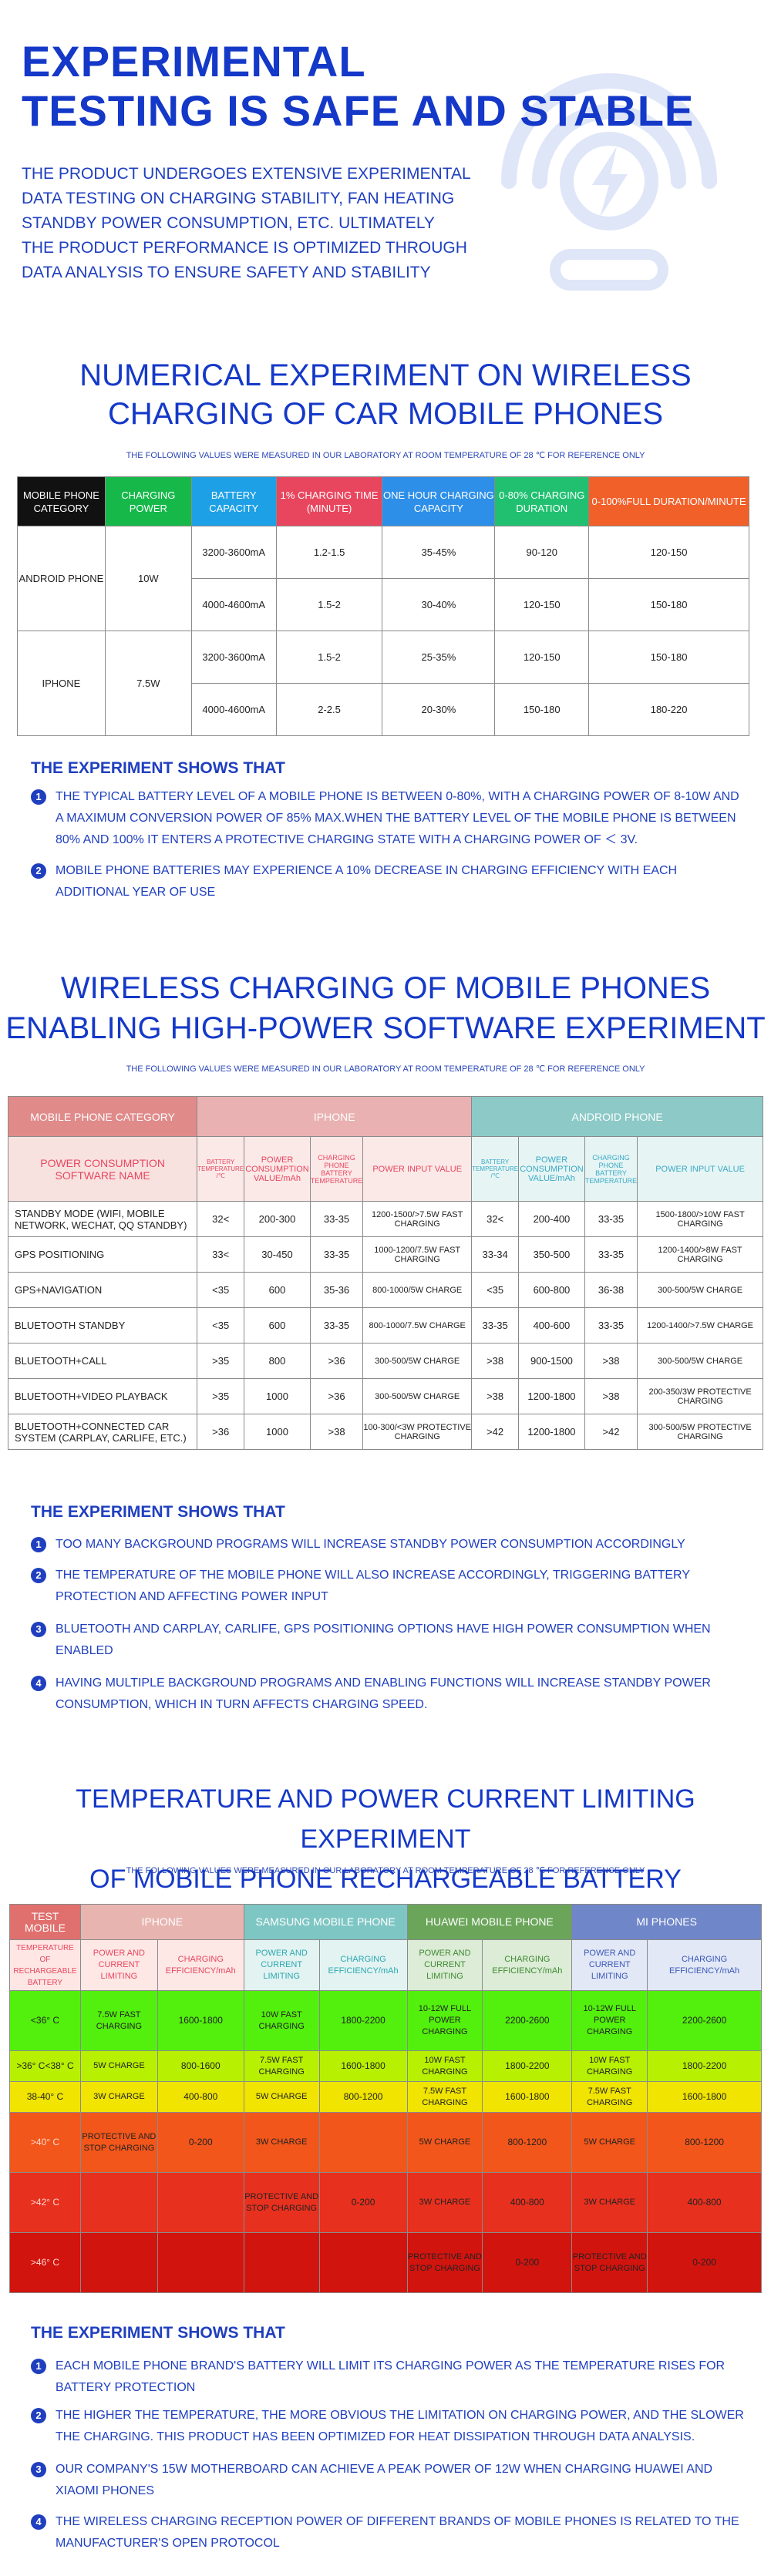  Describe the element at coordinates (158, 768) in the screenshot. I see `section1-shows-title: THE EXPERIMENT SHOWS THAT` at that location.